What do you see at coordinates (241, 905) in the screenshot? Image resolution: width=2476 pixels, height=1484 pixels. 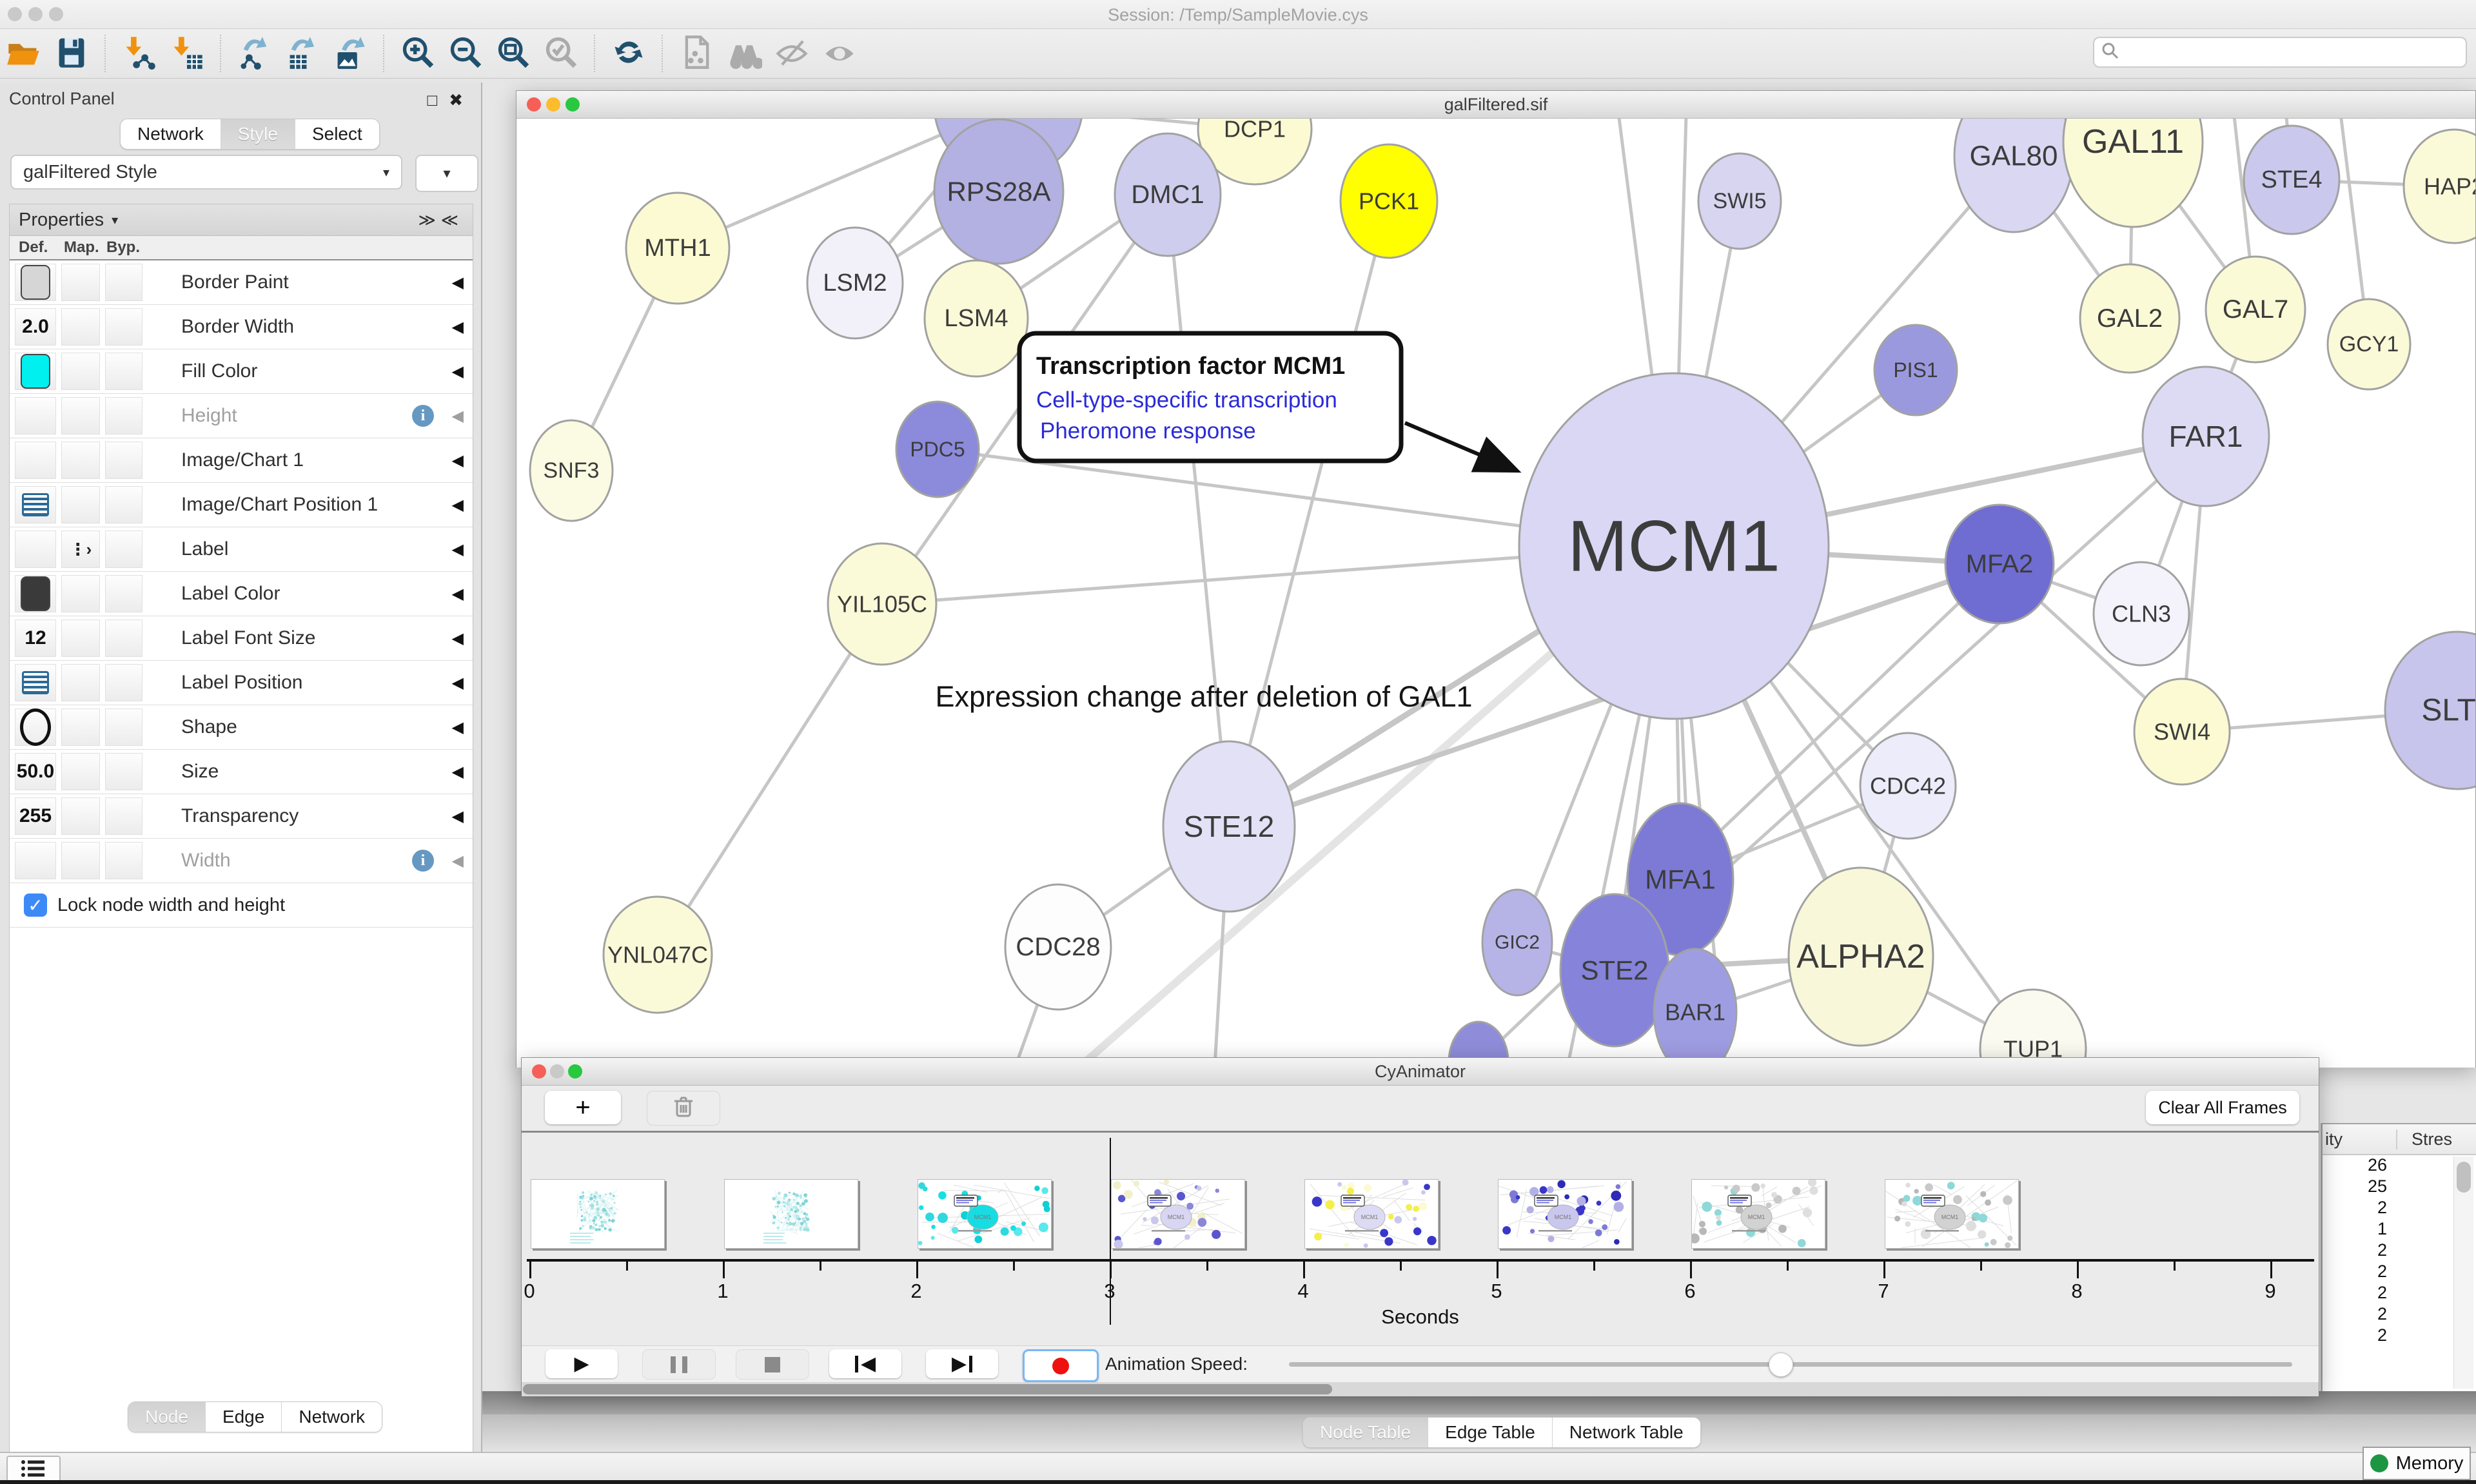 I see `lock-size-row: ✓ Lock node width and height` at bounding box center [241, 905].